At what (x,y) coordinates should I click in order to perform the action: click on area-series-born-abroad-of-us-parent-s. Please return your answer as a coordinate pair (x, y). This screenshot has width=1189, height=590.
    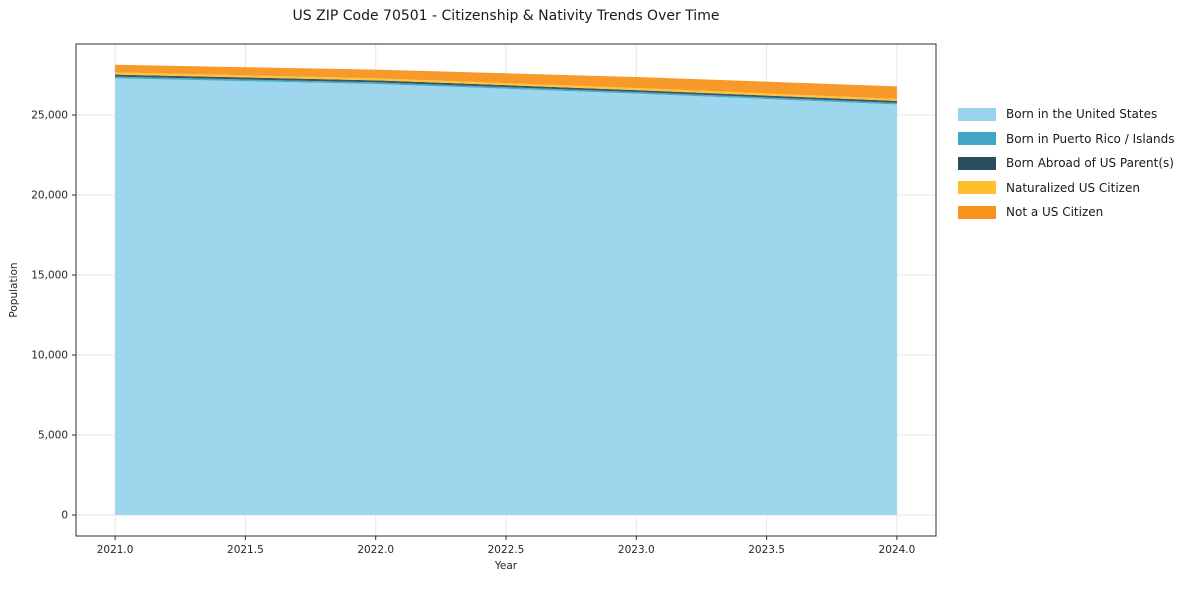
    Looking at the image, I should click on (506, 88).